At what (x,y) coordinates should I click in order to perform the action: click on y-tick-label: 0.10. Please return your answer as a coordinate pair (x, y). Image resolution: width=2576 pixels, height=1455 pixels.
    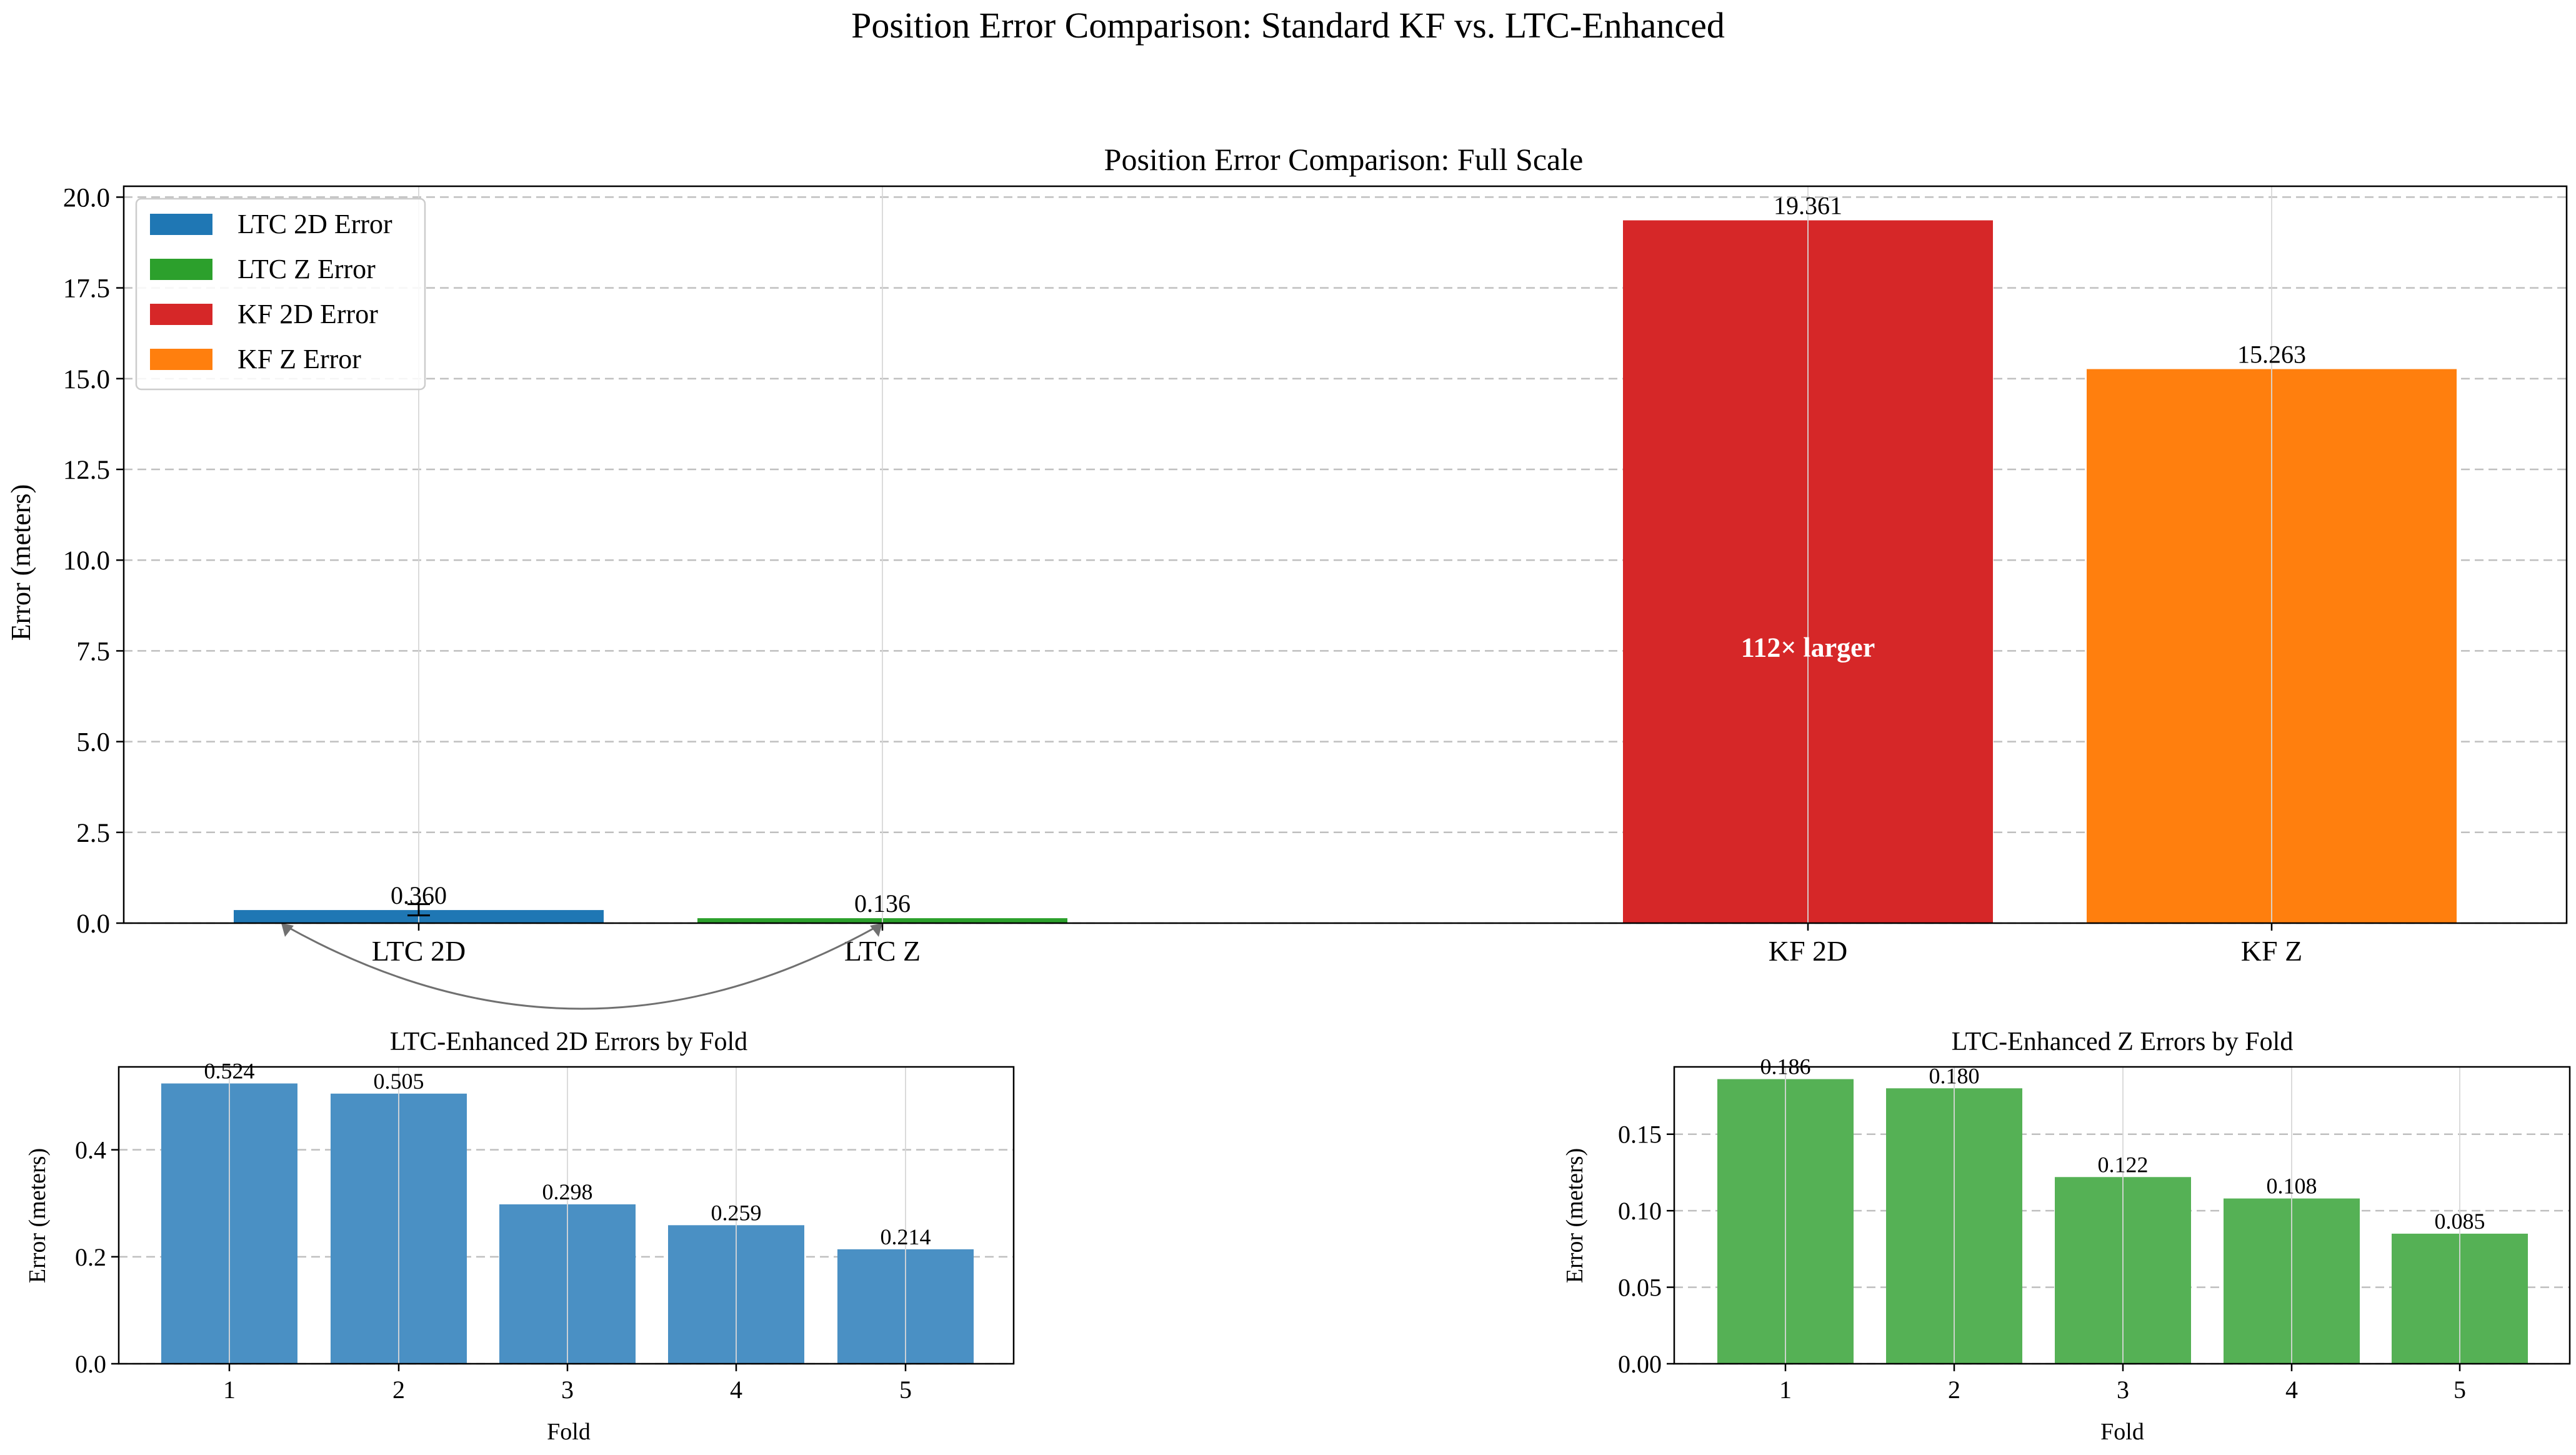
    Looking at the image, I should click on (1640, 1211).